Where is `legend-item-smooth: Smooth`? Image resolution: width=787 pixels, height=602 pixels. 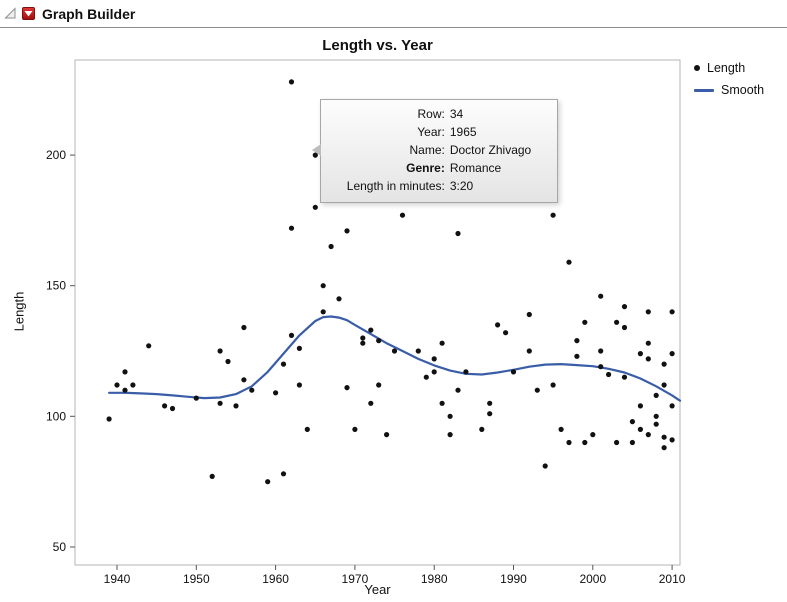 legend-item-smooth: Smooth is located at coordinates (729, 90).